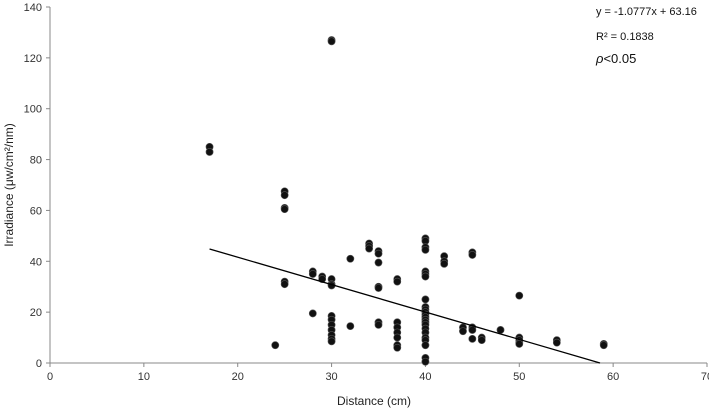  I want to click on y-tick-label: 40, so click(36, 262).